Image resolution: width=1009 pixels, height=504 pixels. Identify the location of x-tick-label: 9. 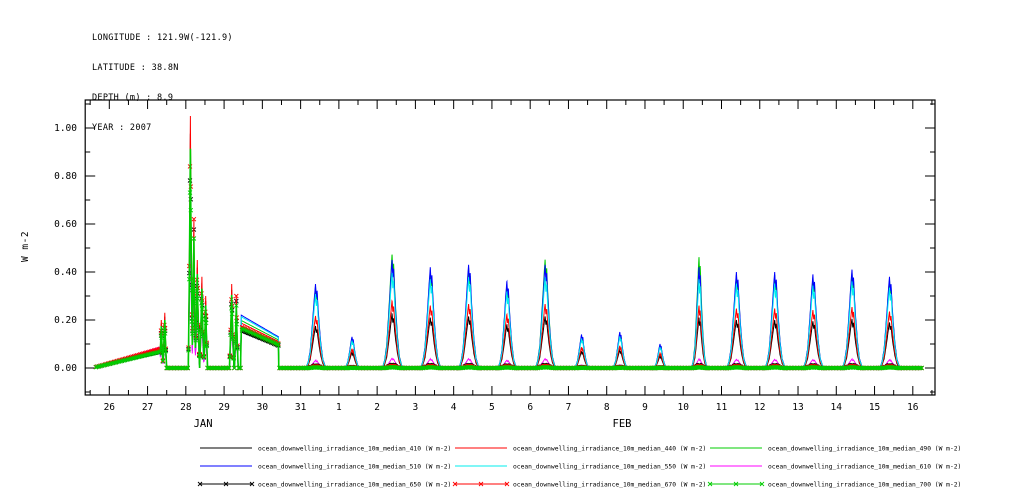
(645, 407).